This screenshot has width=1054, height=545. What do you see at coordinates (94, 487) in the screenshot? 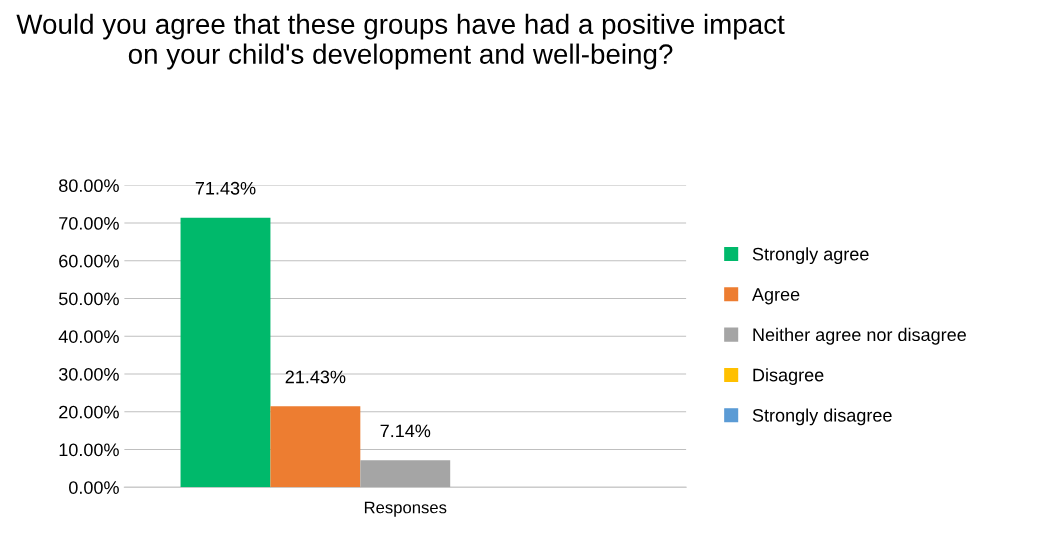
I see `y-tick-label: 0.00%` at bounding box center [94, 487].